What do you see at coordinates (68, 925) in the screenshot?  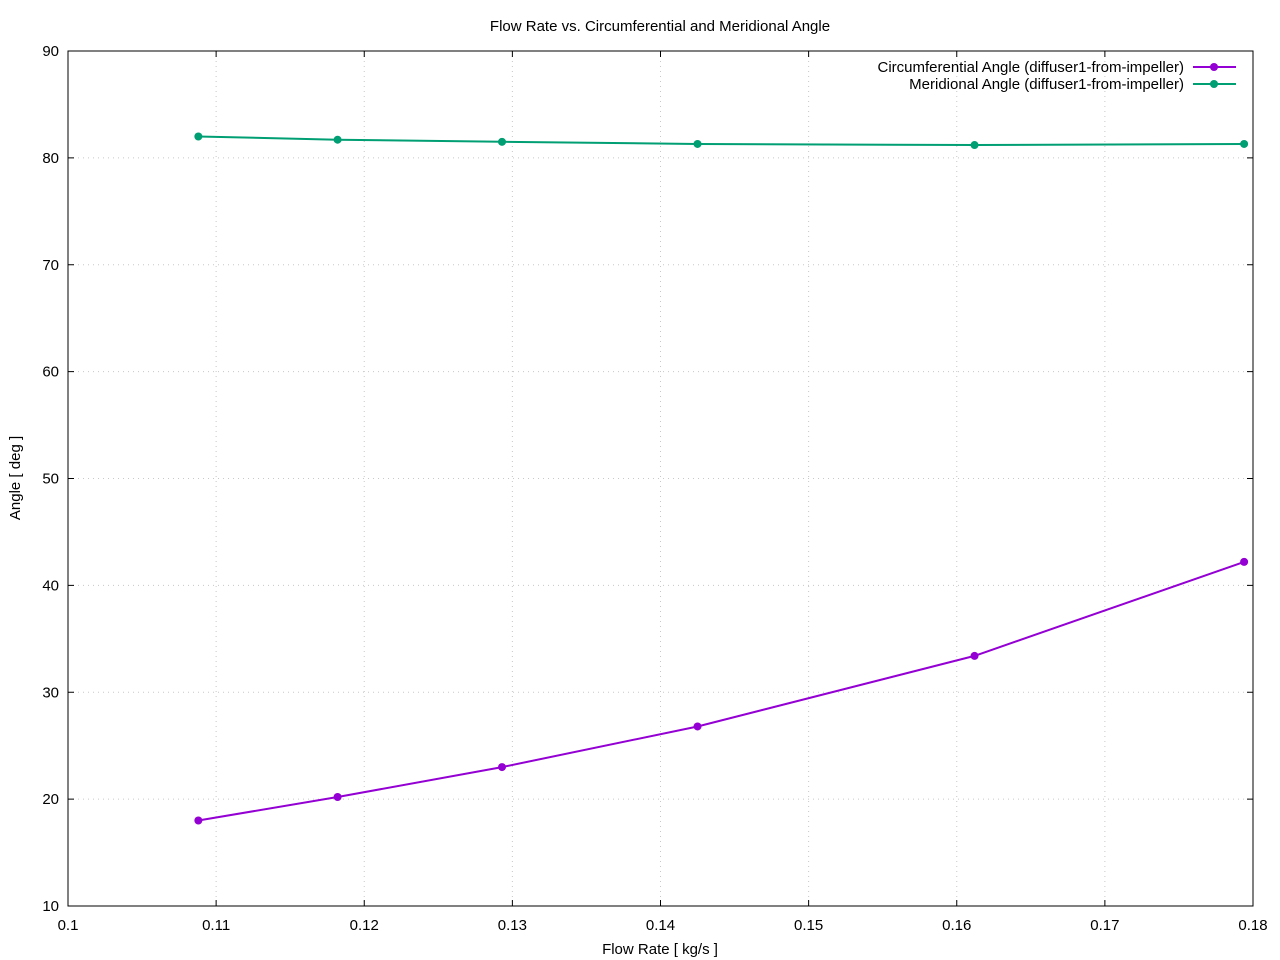 I see `x-tick-label: 0.1` at bounding box center [68, 925].